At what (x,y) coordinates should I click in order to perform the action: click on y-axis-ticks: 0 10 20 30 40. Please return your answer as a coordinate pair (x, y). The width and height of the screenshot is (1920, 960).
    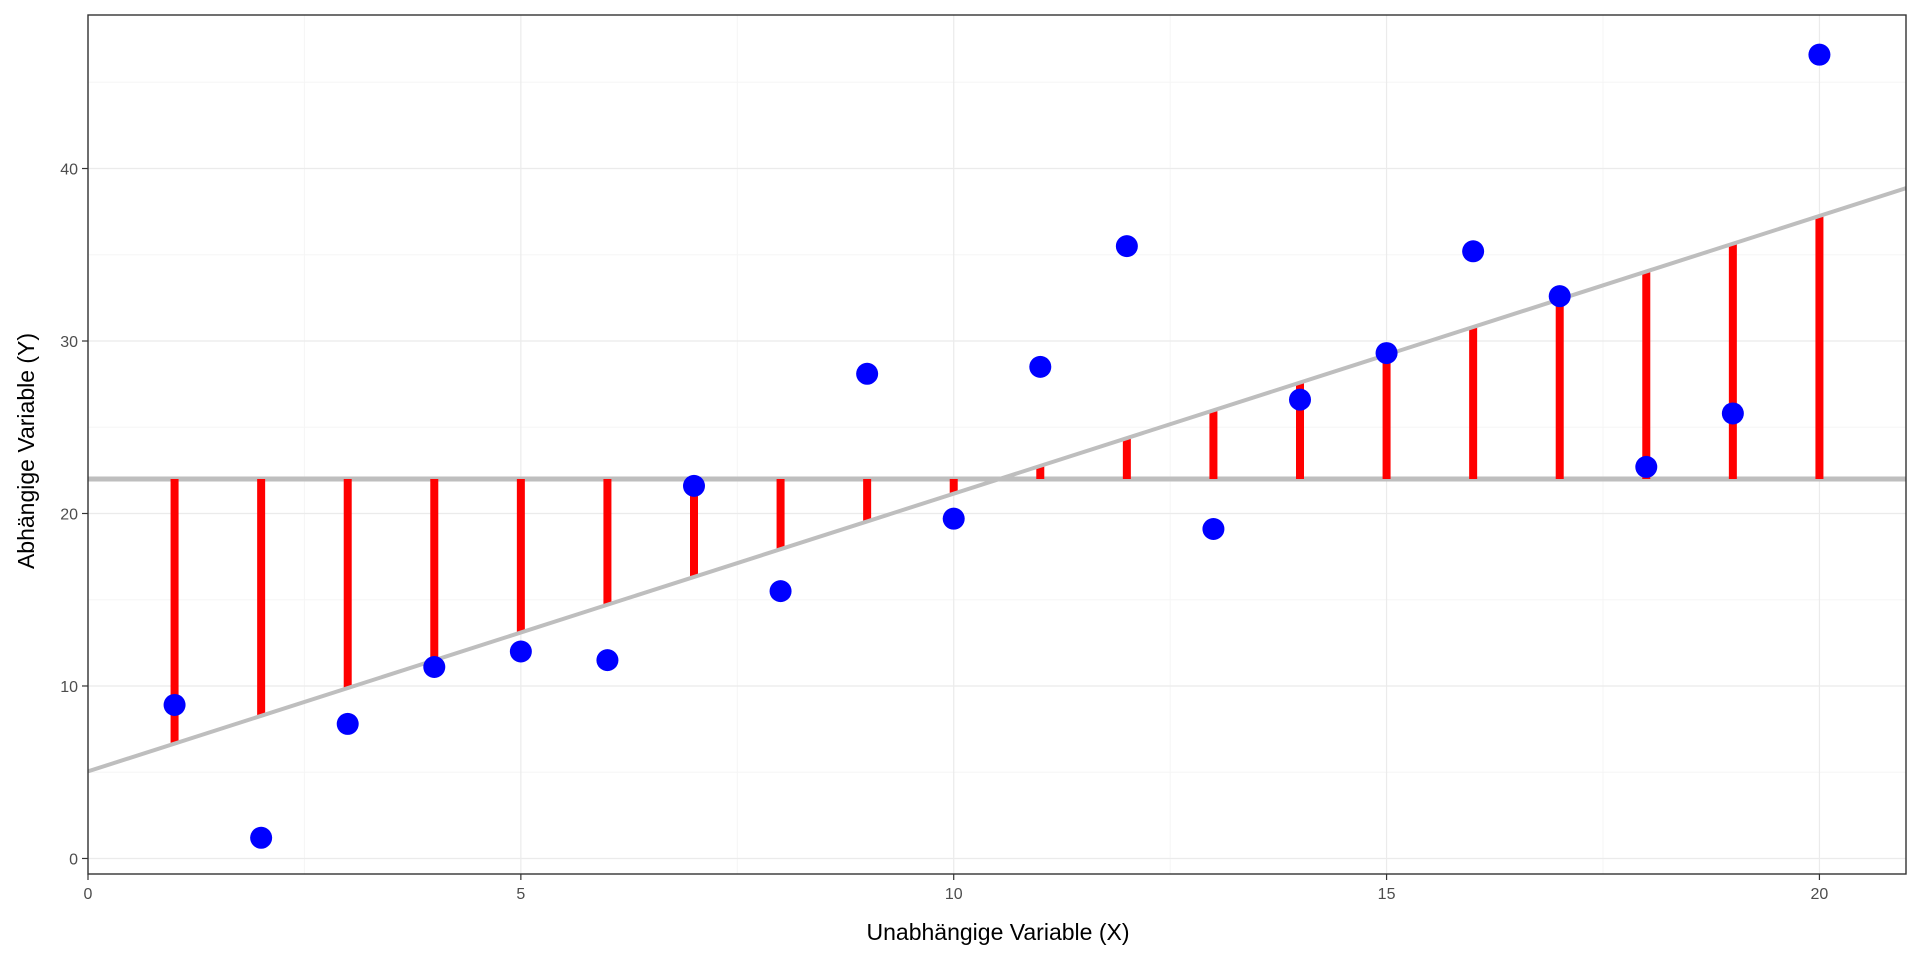
    Looking at the image, I should click on (74, 515).